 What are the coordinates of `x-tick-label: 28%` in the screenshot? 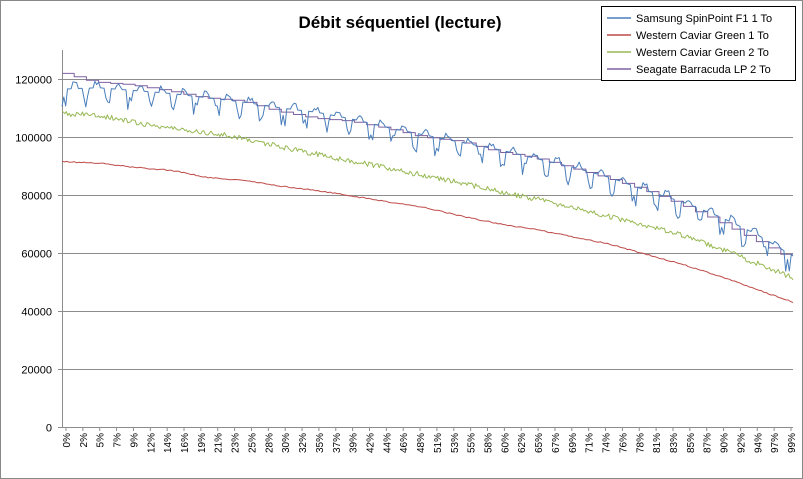 It's located at (269, 443).